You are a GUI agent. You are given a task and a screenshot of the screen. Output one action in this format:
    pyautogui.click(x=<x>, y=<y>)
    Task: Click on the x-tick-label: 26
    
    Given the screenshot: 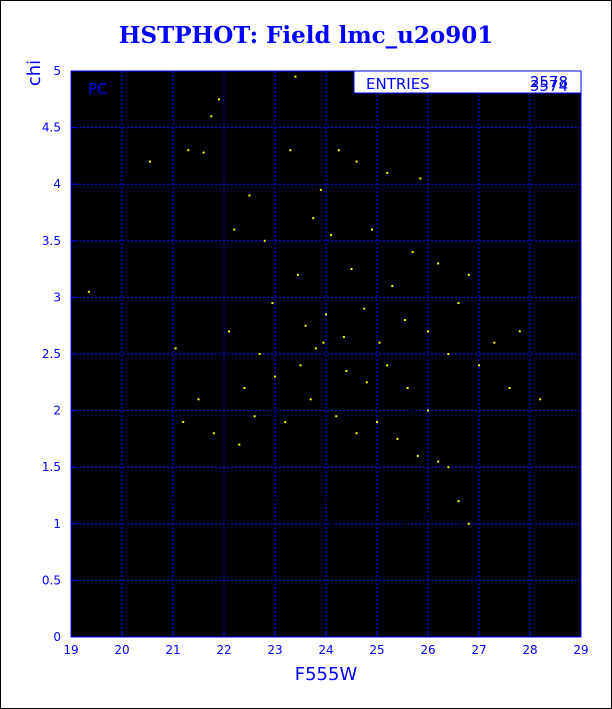 What is the action you would take?
    pyautogui.click(x=427, y=650)
    